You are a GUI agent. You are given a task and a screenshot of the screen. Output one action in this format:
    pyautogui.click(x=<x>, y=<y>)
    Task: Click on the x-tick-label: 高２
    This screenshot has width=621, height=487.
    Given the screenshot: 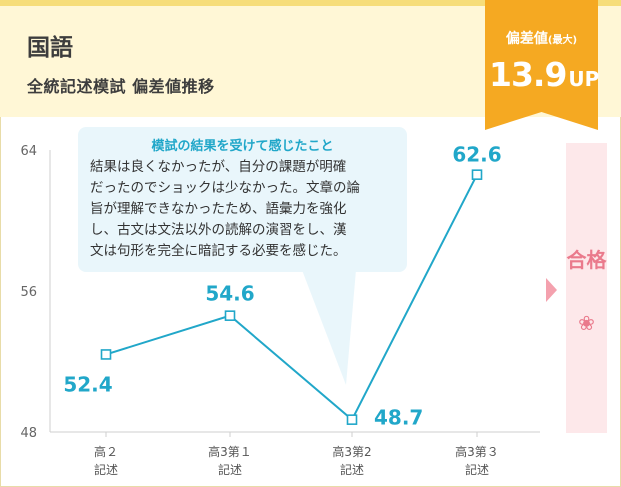 What is the action you would take?
    pyautogui.click(x=106, y=451)
    